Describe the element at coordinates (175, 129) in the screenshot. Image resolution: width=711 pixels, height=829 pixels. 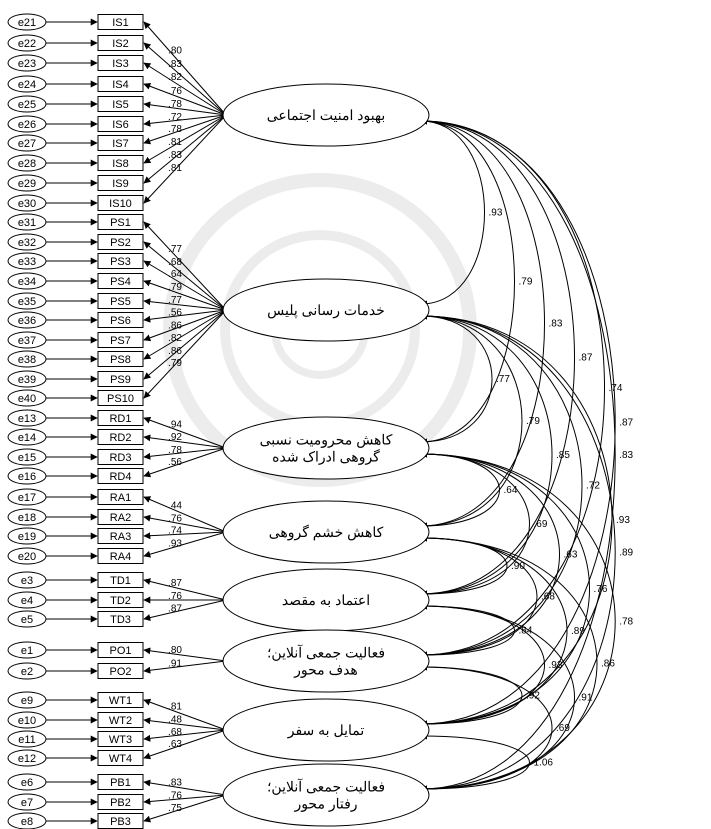
I see `loading-label: .78` at that location.